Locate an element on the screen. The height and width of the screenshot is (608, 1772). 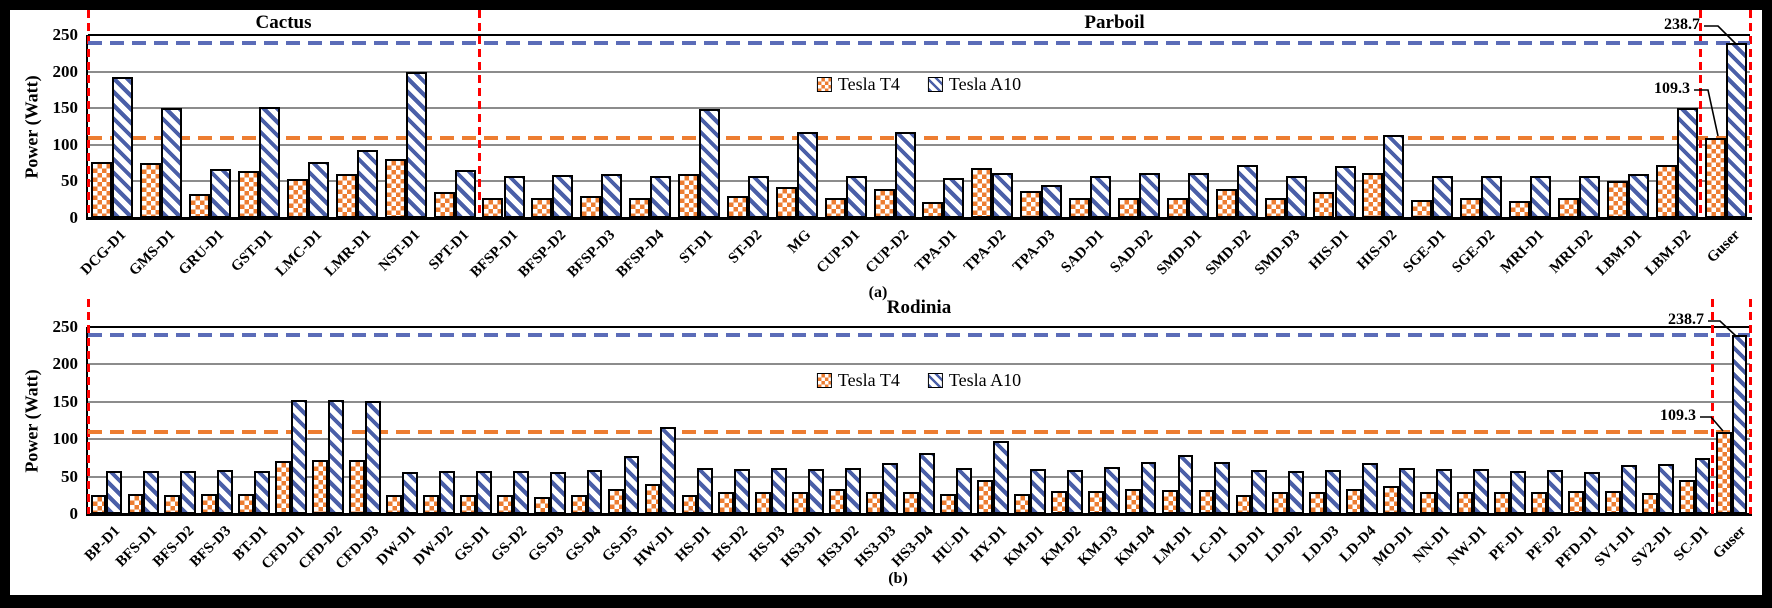
y-tick-label: 200 is located at coordinates (65, 71).